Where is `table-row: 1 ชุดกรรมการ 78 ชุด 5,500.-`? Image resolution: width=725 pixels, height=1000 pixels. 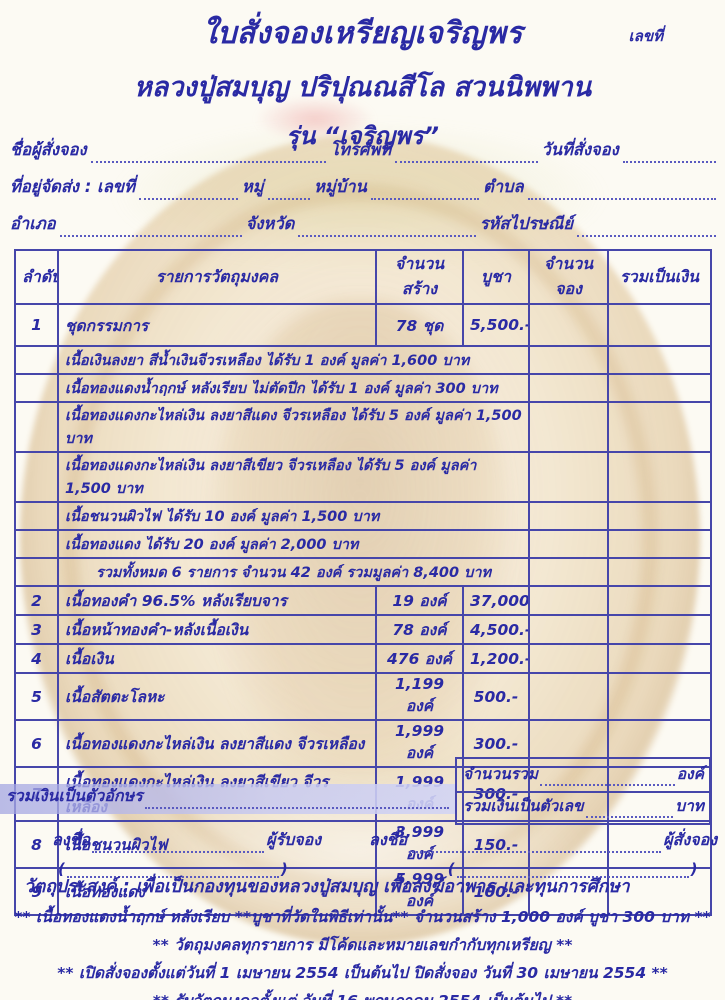 table-row: 1 ชุดกรรมการ 78 ชุด 5,500.- is located at coordinates (363, 325).